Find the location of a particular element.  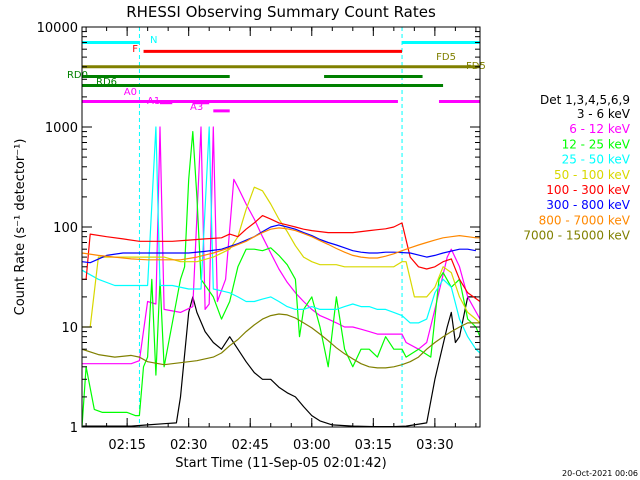

flag-label-a0-6: A0 is located at coordinates (130, 92).